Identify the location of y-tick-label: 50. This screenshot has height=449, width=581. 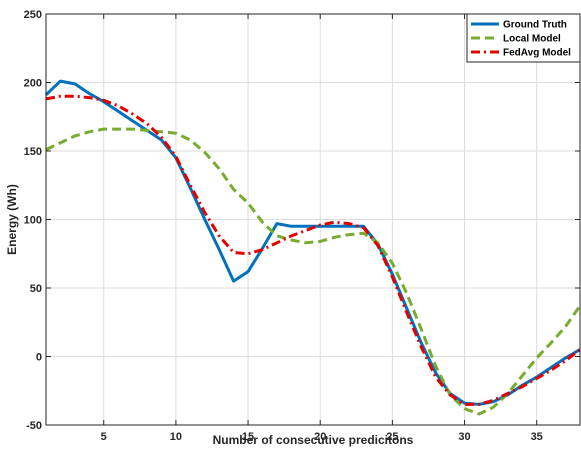
(36, 289).